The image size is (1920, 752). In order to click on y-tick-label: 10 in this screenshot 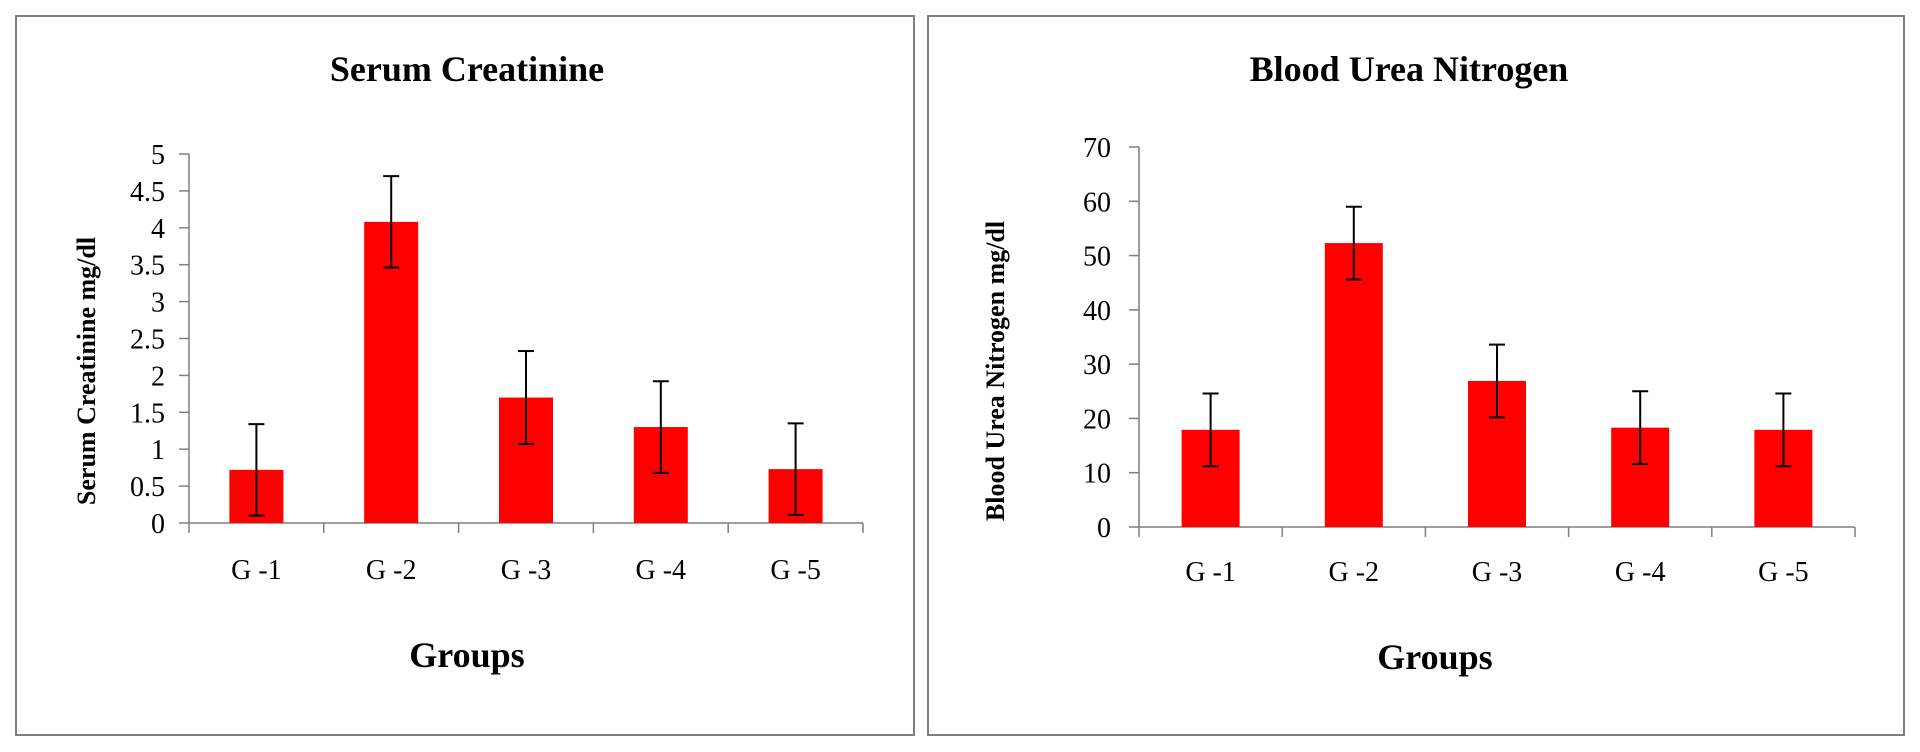, I will do `click(1097, 474)`.